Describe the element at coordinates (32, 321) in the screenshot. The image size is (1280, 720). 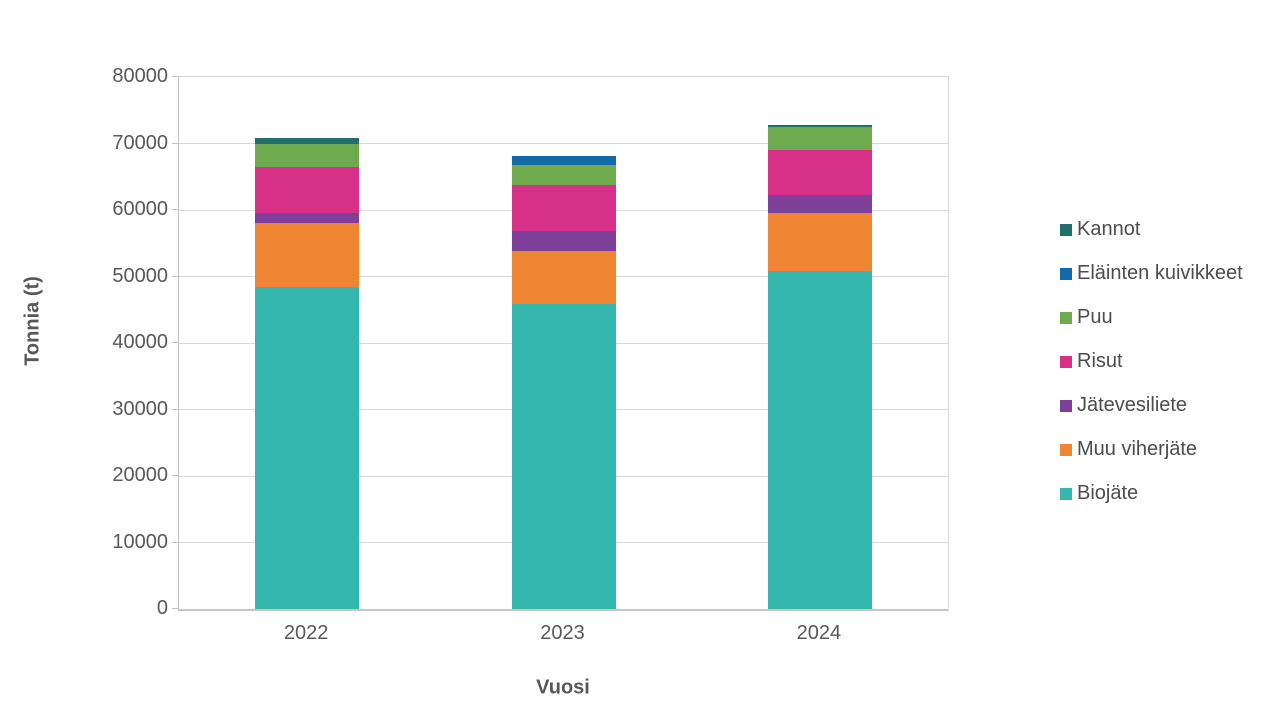
I see `y-axis-title: Tonnia (t)` at that location.